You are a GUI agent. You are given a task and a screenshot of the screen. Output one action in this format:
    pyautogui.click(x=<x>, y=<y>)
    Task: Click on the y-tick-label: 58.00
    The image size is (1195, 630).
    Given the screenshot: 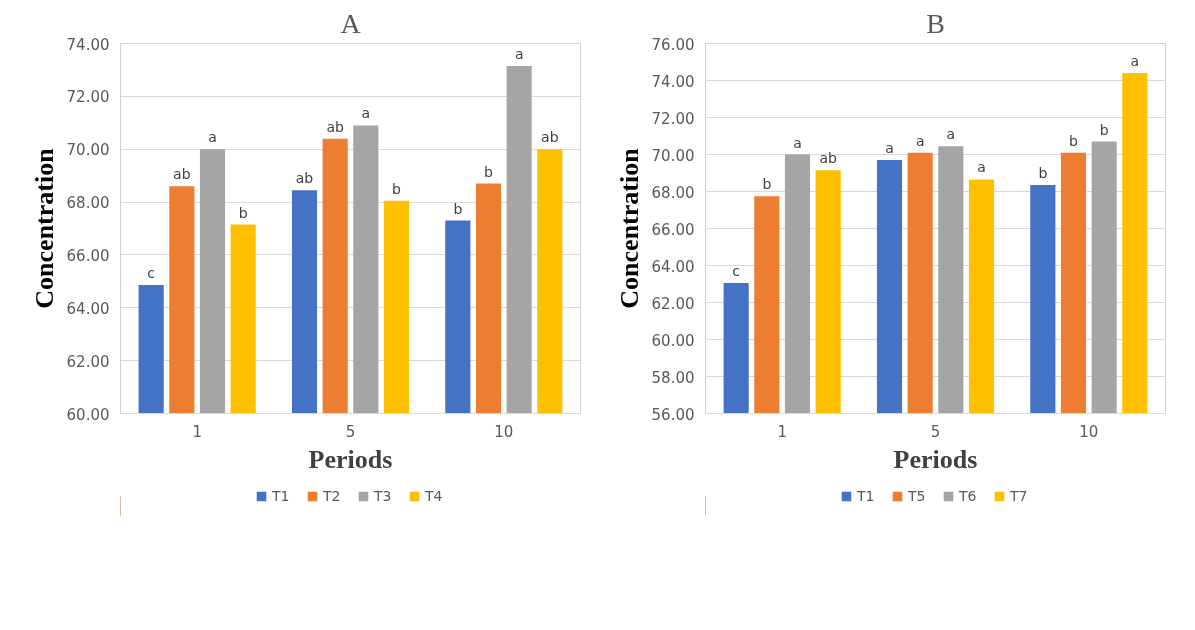 What is the action you would take?
    pyautogui.click(x=673, y=377)
    